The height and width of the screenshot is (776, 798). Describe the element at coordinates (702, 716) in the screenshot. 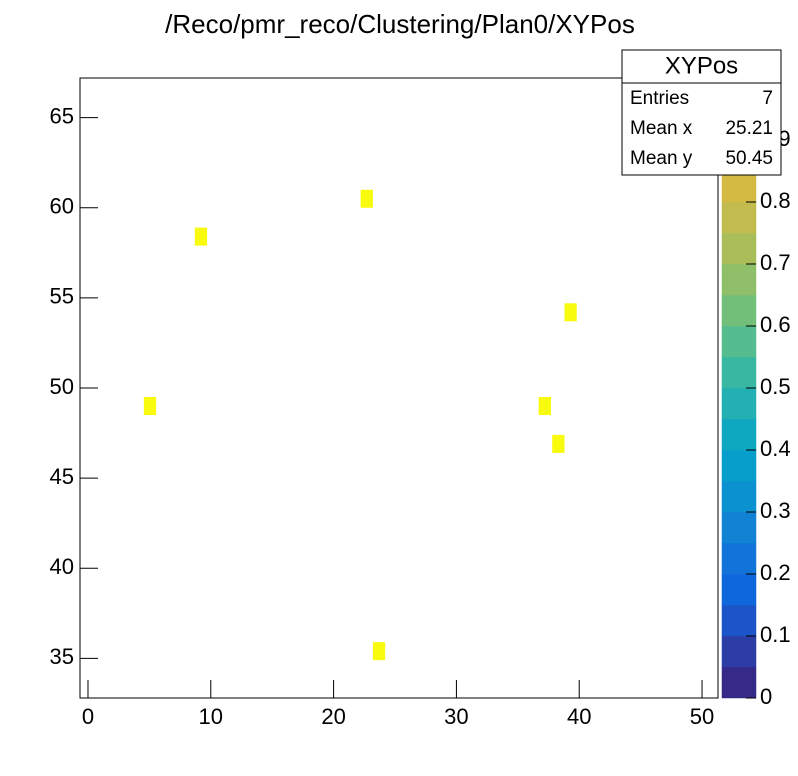

I see `x-tick-label: 50` at that location.